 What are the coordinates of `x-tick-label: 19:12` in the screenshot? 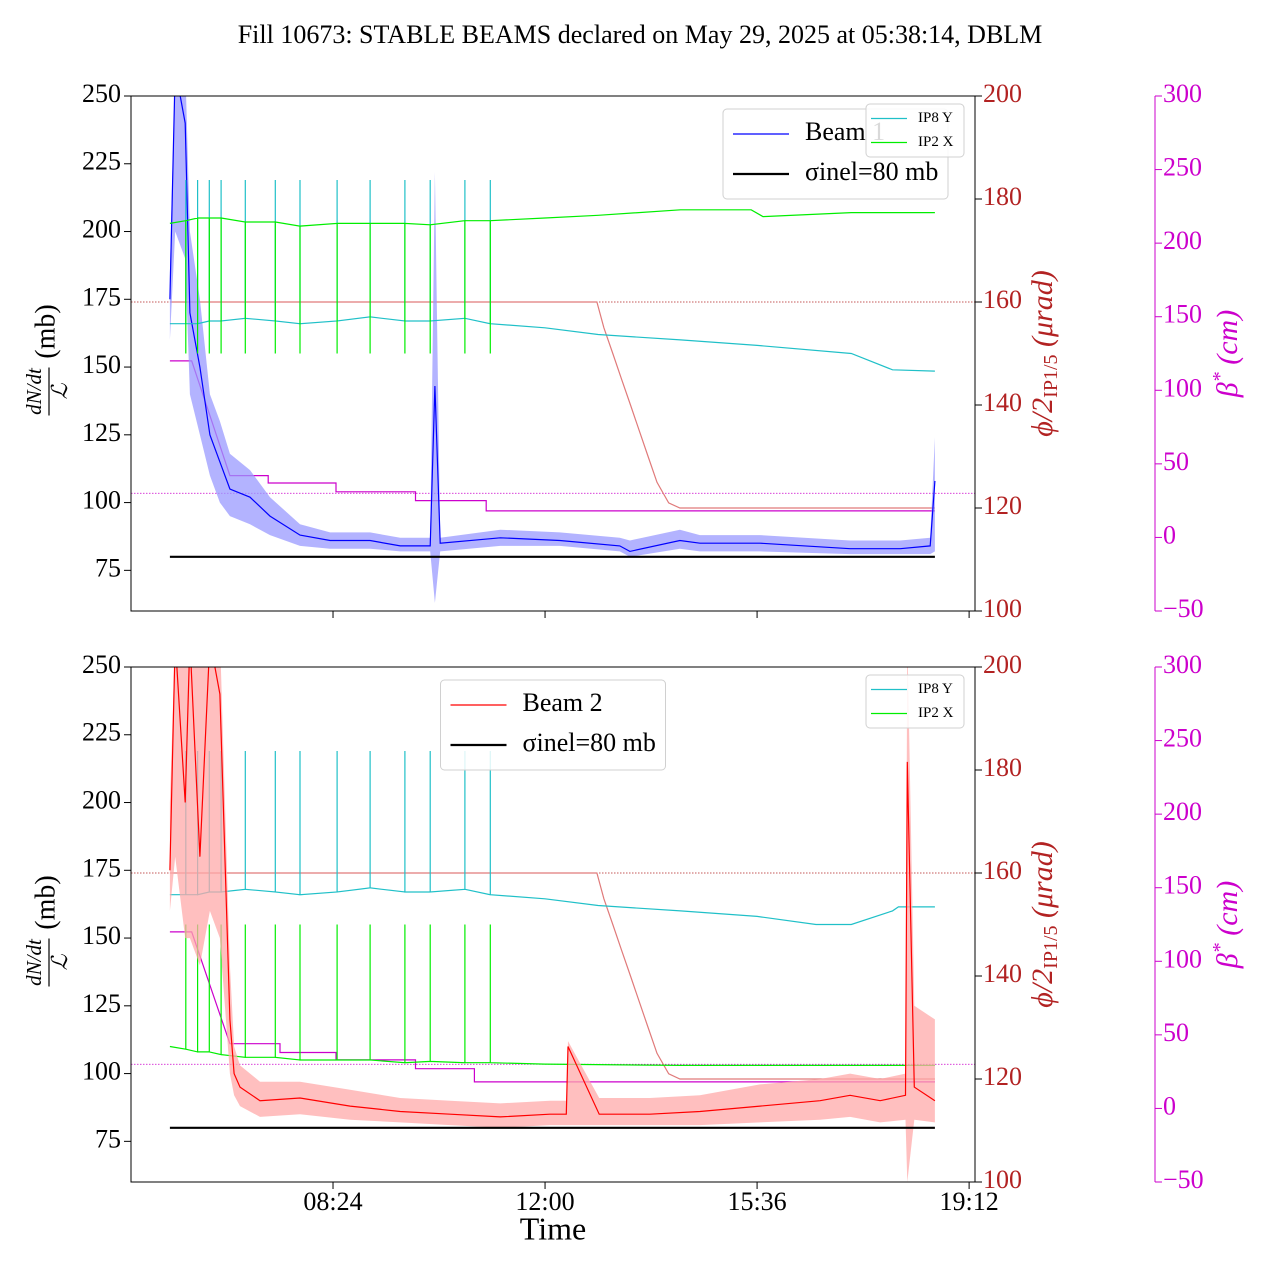 It's located at (968, 1201).